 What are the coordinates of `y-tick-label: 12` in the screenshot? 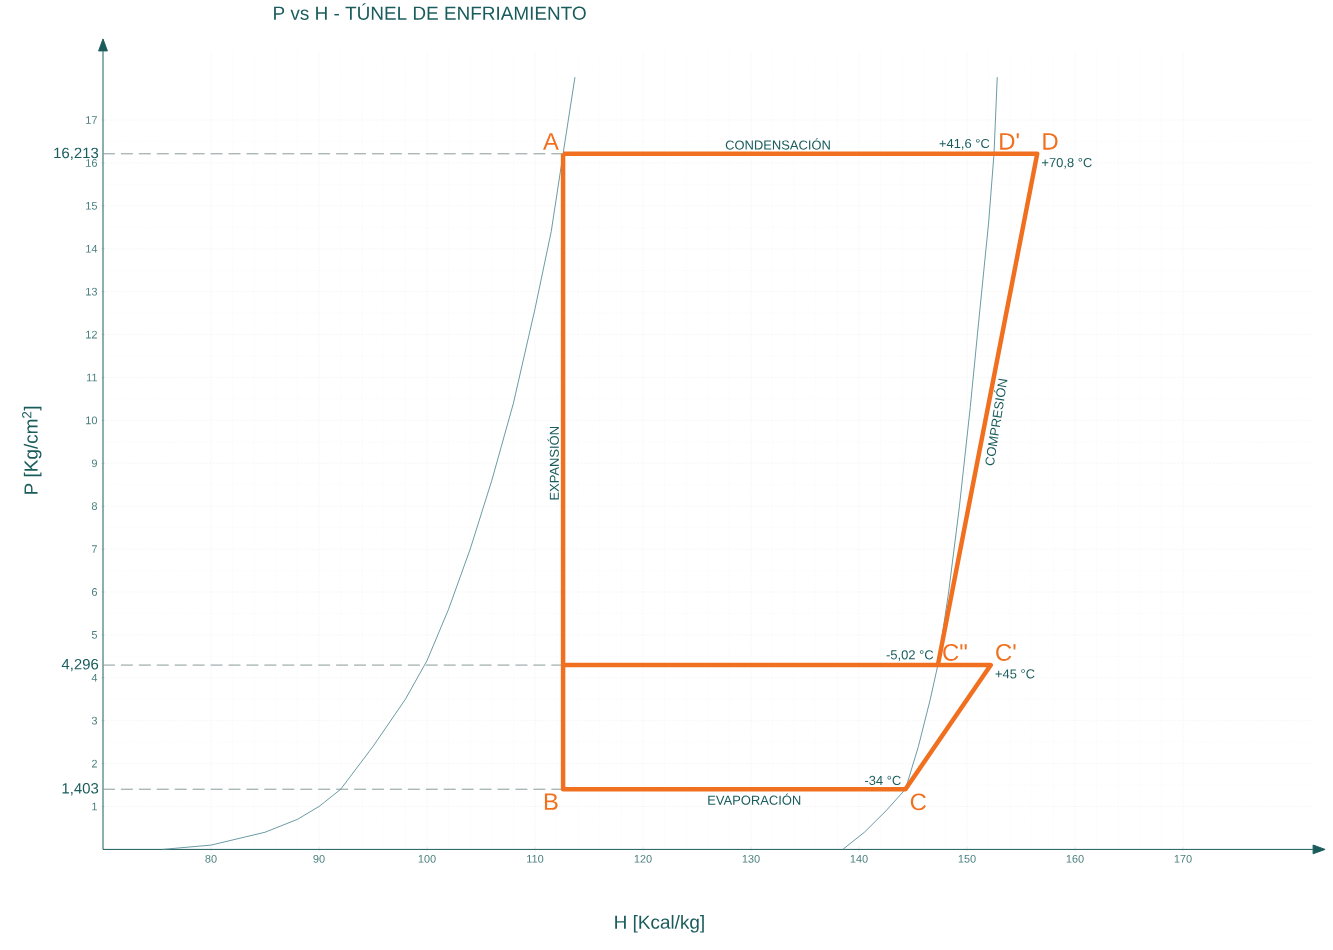 It's located at (91, 334).